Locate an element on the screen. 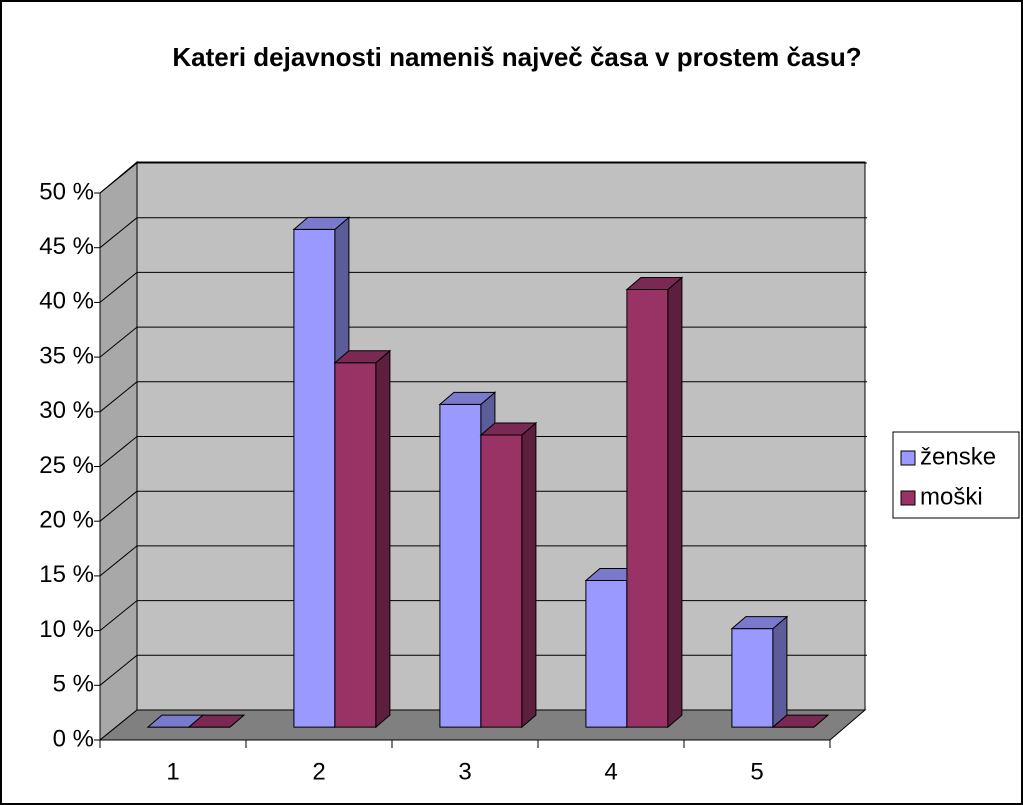  y-tick-label: 50 % is located at coordinates (66, 191).